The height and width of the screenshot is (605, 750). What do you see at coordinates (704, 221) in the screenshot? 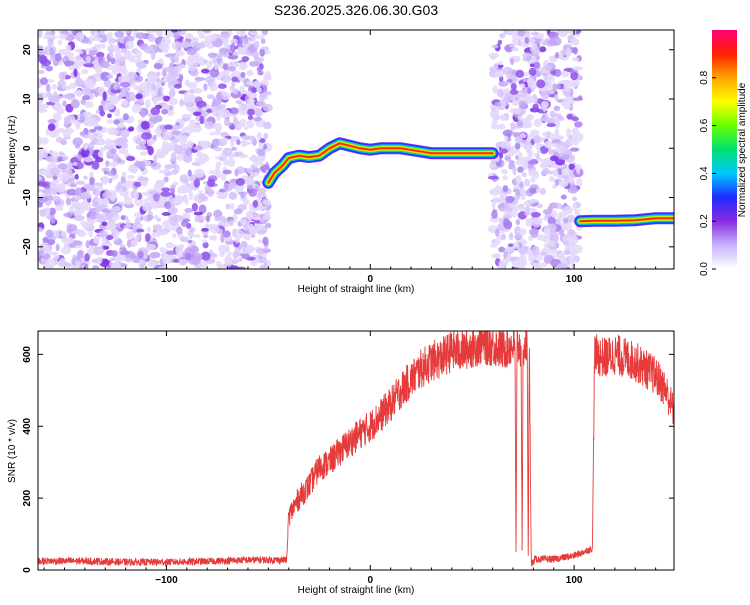
I see `colorbar-tick-label-1: 0.2` at bounding box center [704, 221].